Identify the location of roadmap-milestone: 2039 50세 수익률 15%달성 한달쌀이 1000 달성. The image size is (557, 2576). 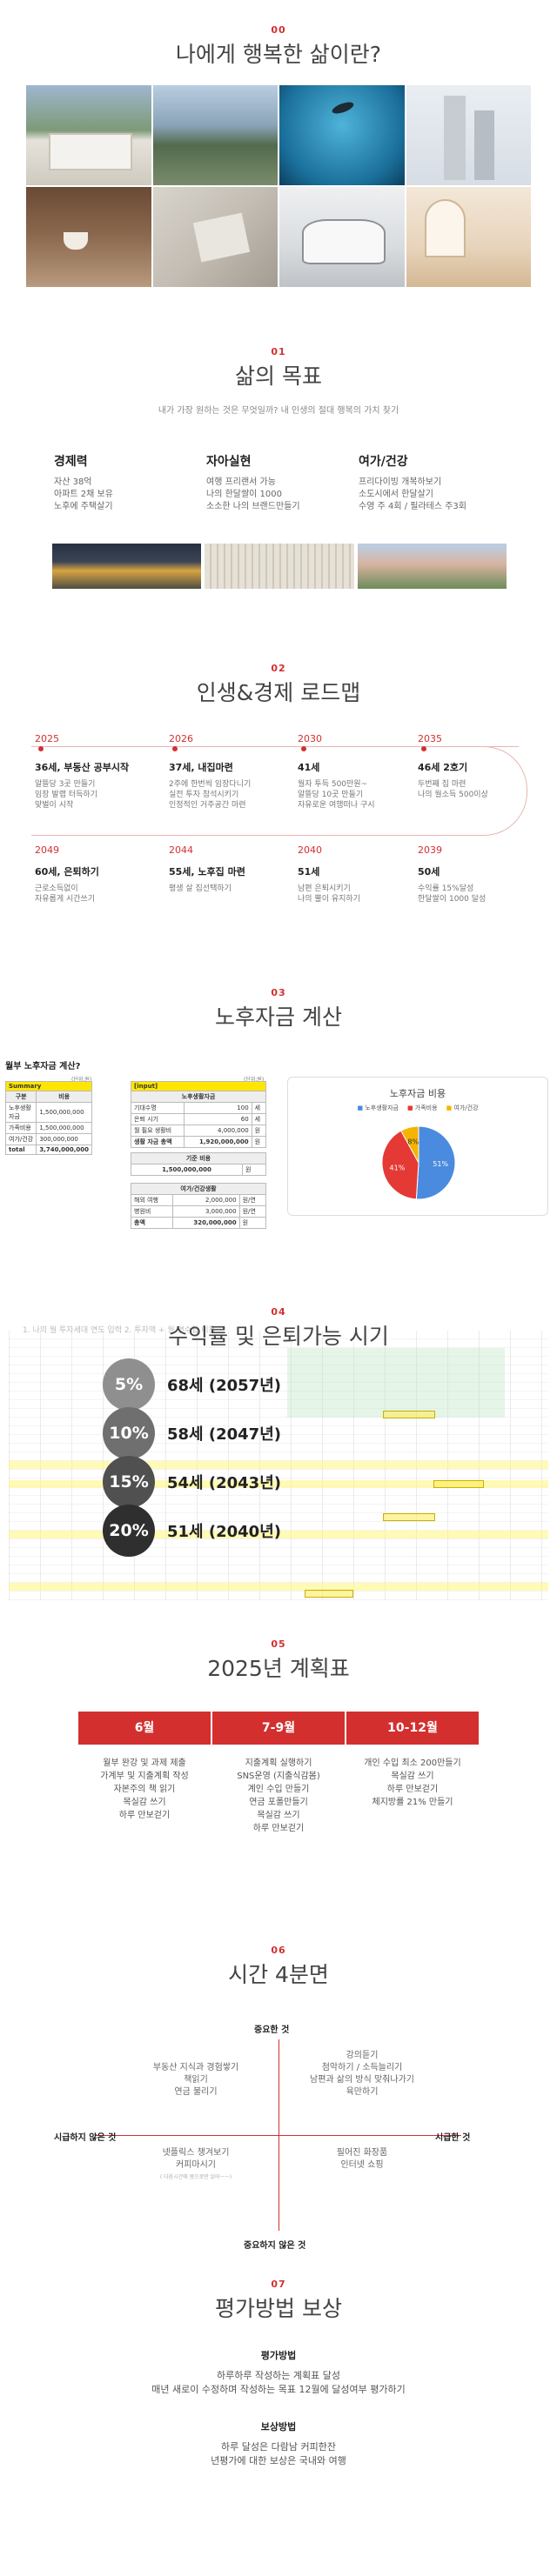
(479, 874).